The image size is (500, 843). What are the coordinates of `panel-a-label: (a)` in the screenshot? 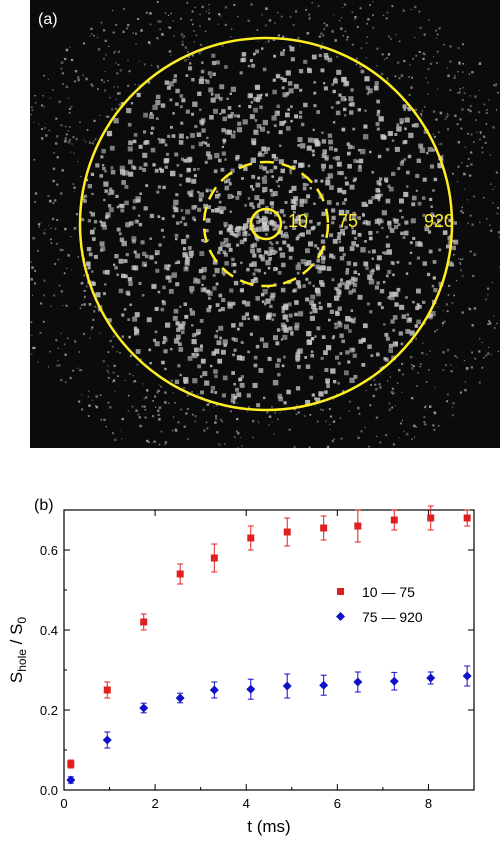 It's located at (48, 19).